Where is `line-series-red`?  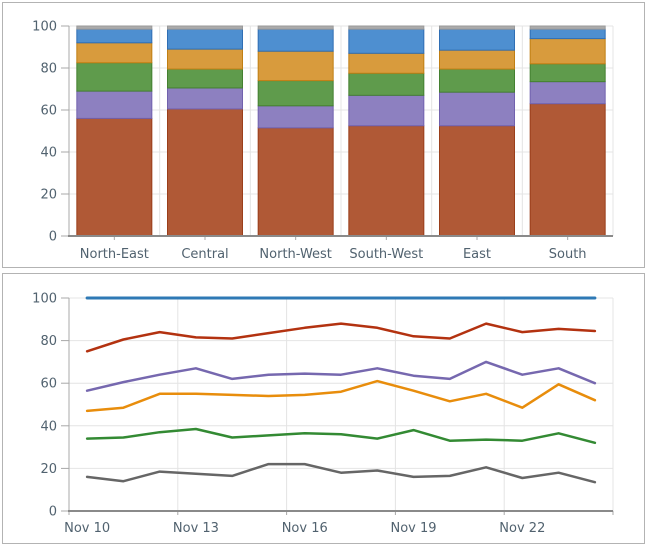
line-series-red is located at coordinates (341, 337).